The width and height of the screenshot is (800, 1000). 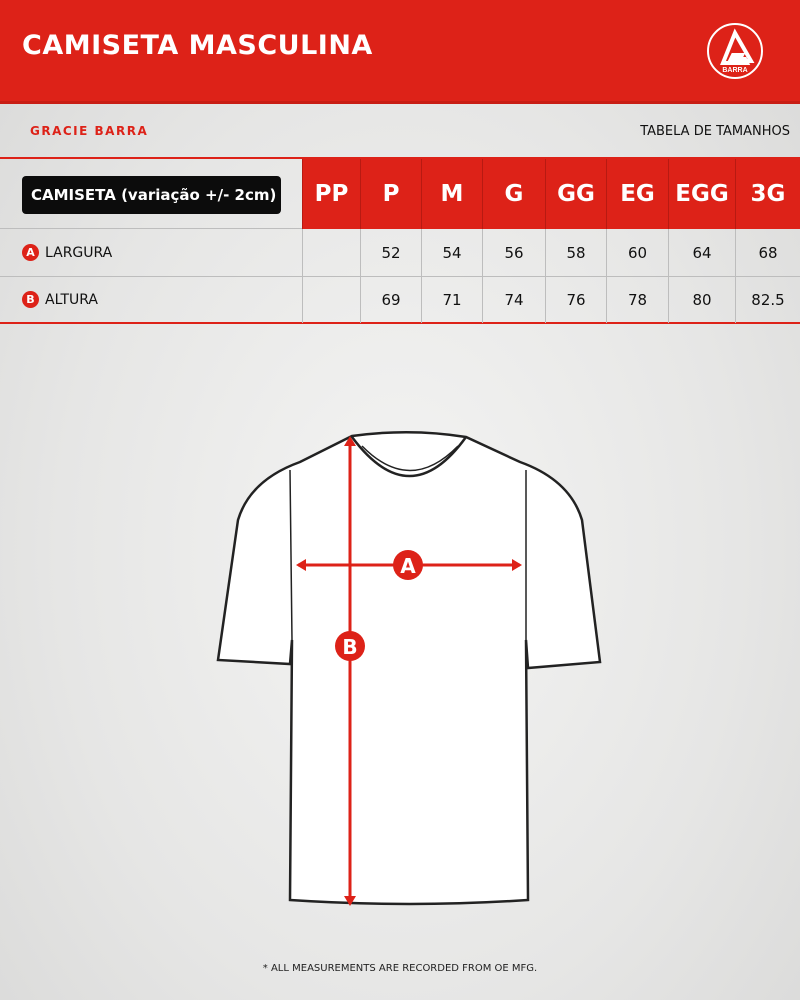 I want to click on table-cell: 74, so click(x=513, y=299).